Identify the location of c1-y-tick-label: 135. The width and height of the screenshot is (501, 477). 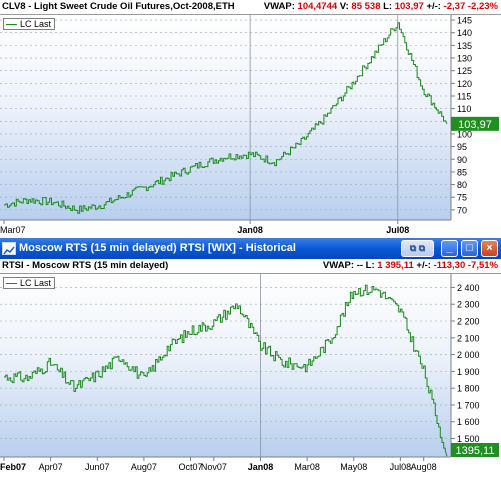
(464, 46).